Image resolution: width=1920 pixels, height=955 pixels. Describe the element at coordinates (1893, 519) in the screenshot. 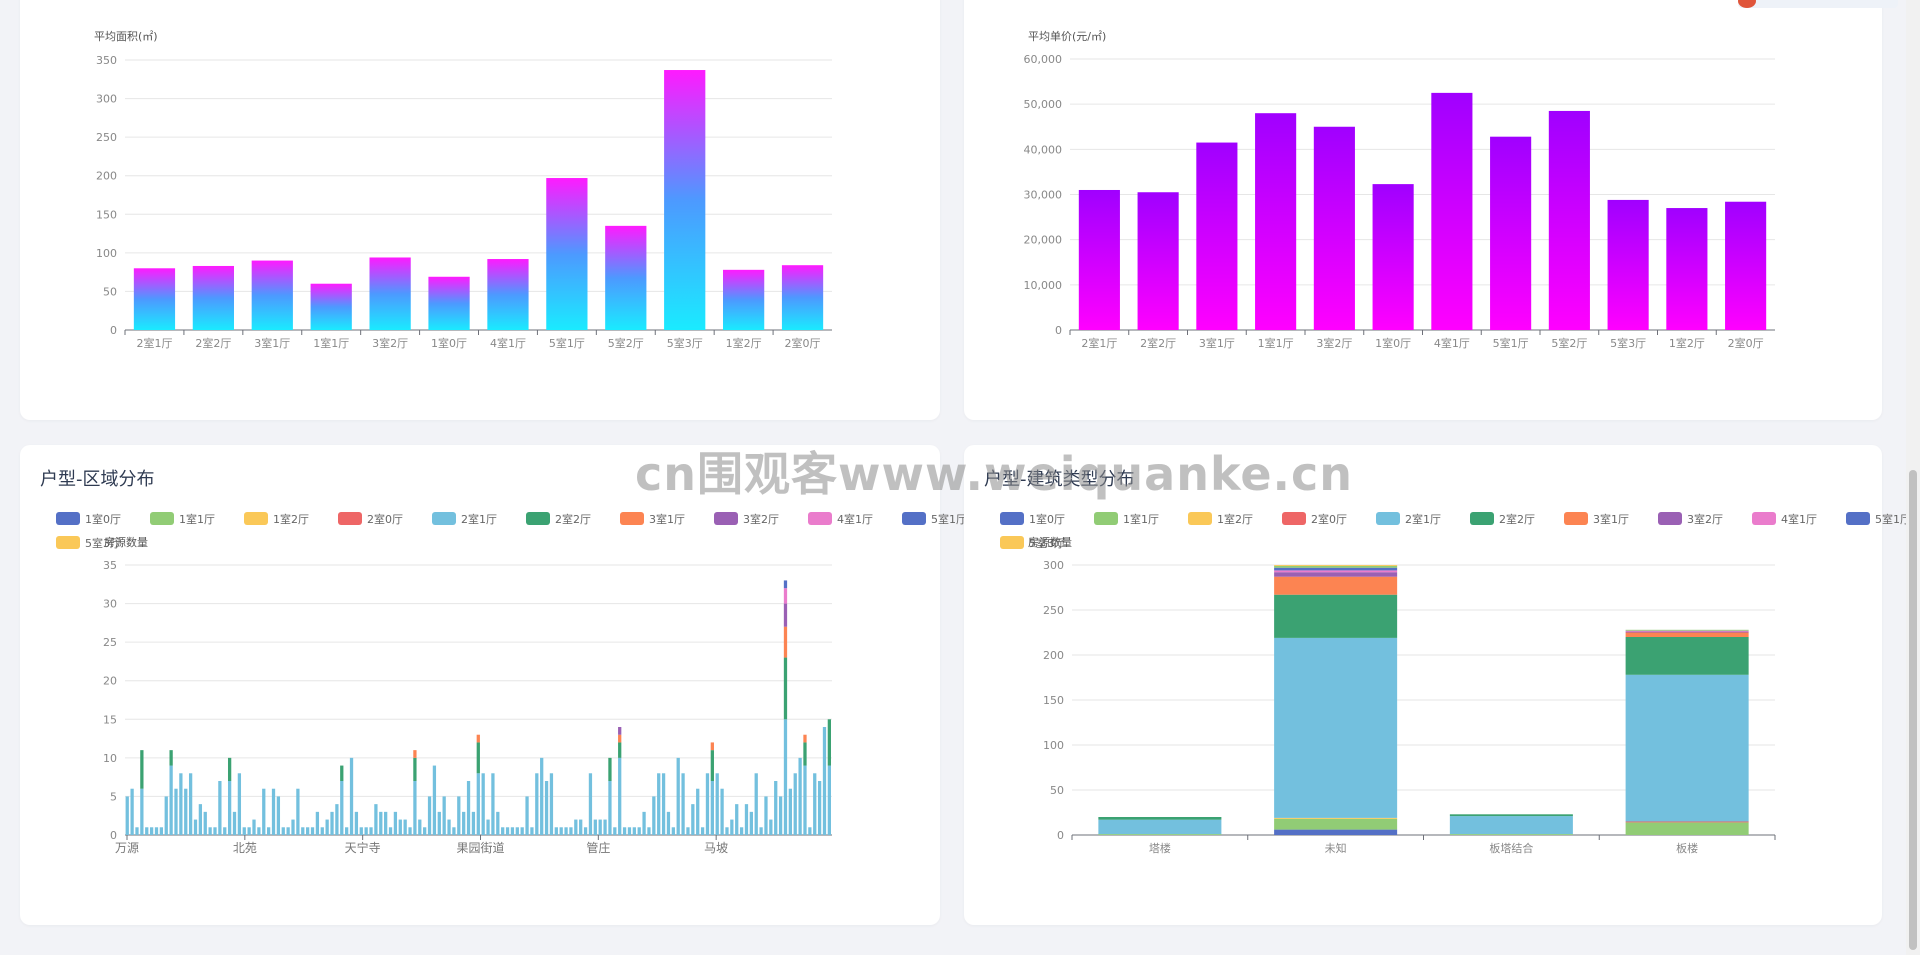

I see `legend-item: 5室1厅` at that location.